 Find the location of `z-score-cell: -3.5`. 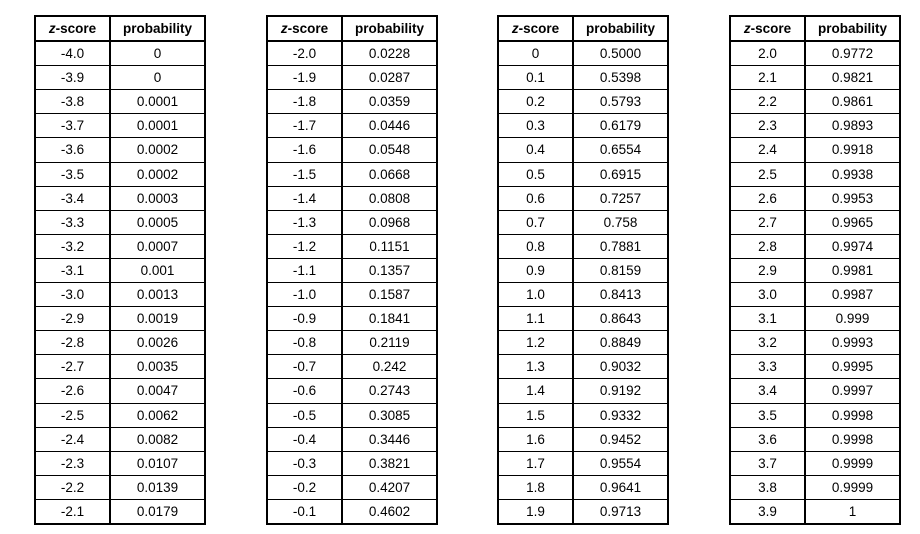

z-score-cell: -3.5 is located at coordinates (72, 174).